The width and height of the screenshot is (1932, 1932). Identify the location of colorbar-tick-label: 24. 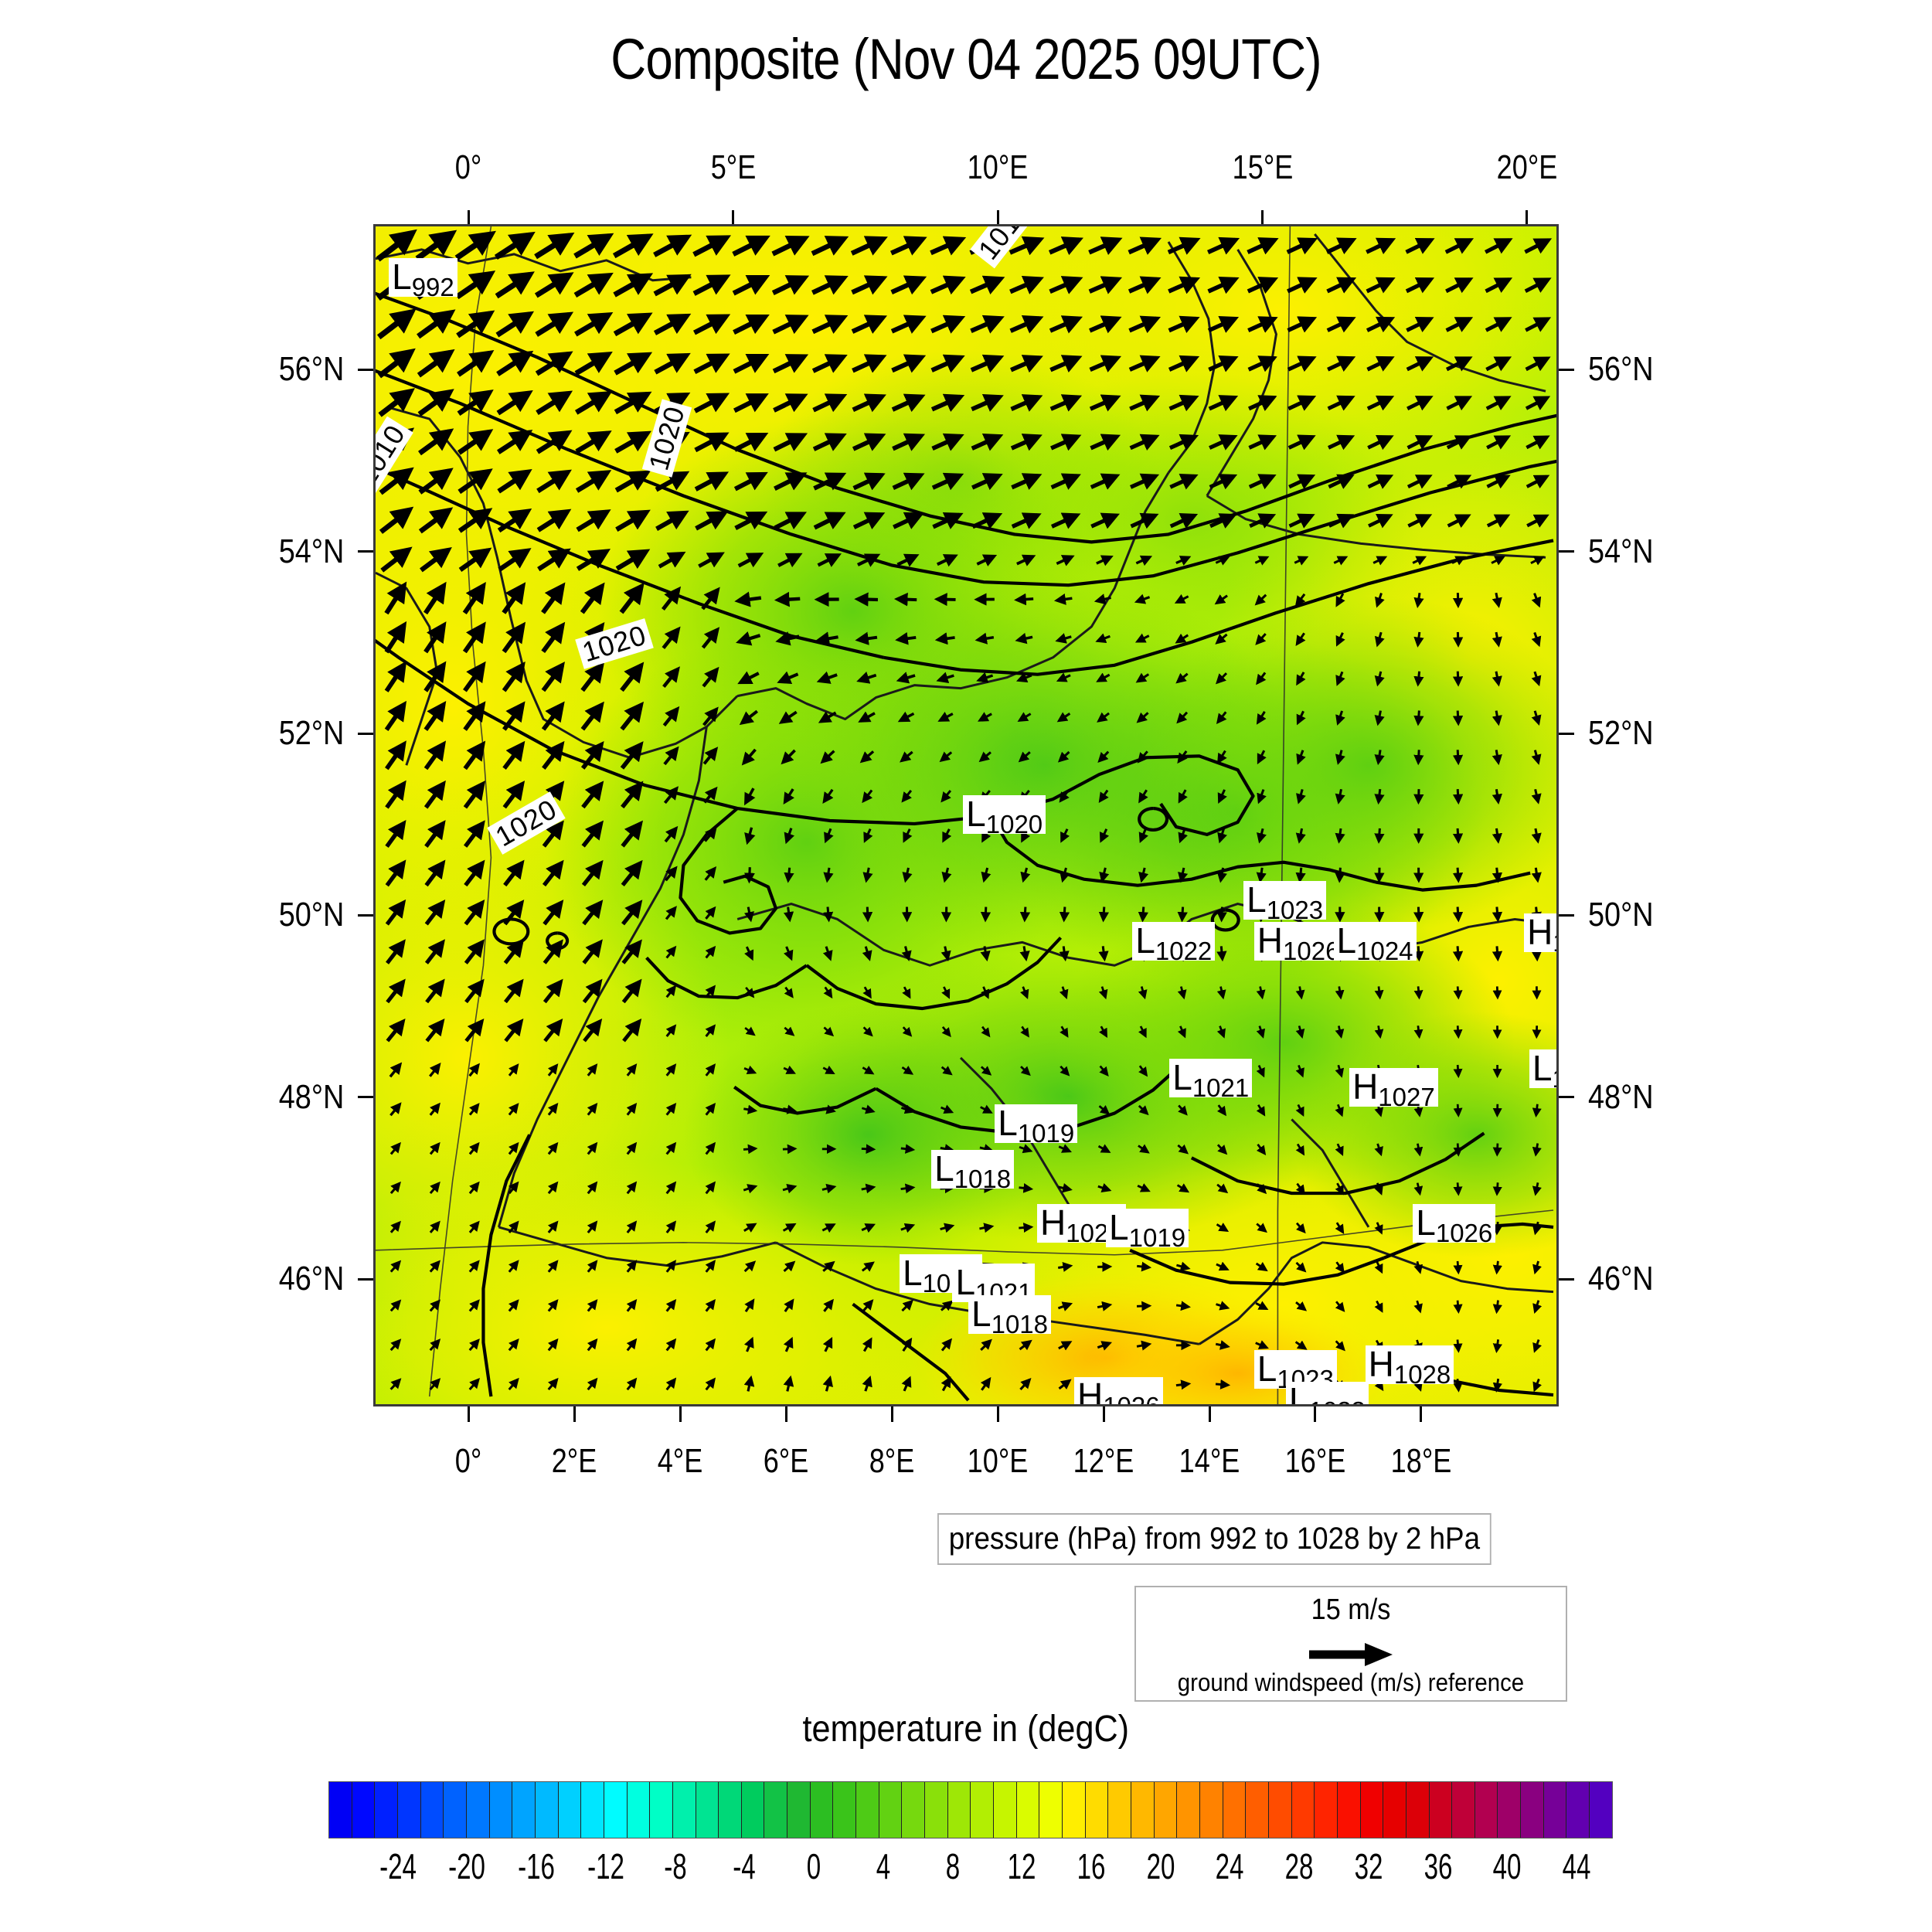
(1230, 1866).